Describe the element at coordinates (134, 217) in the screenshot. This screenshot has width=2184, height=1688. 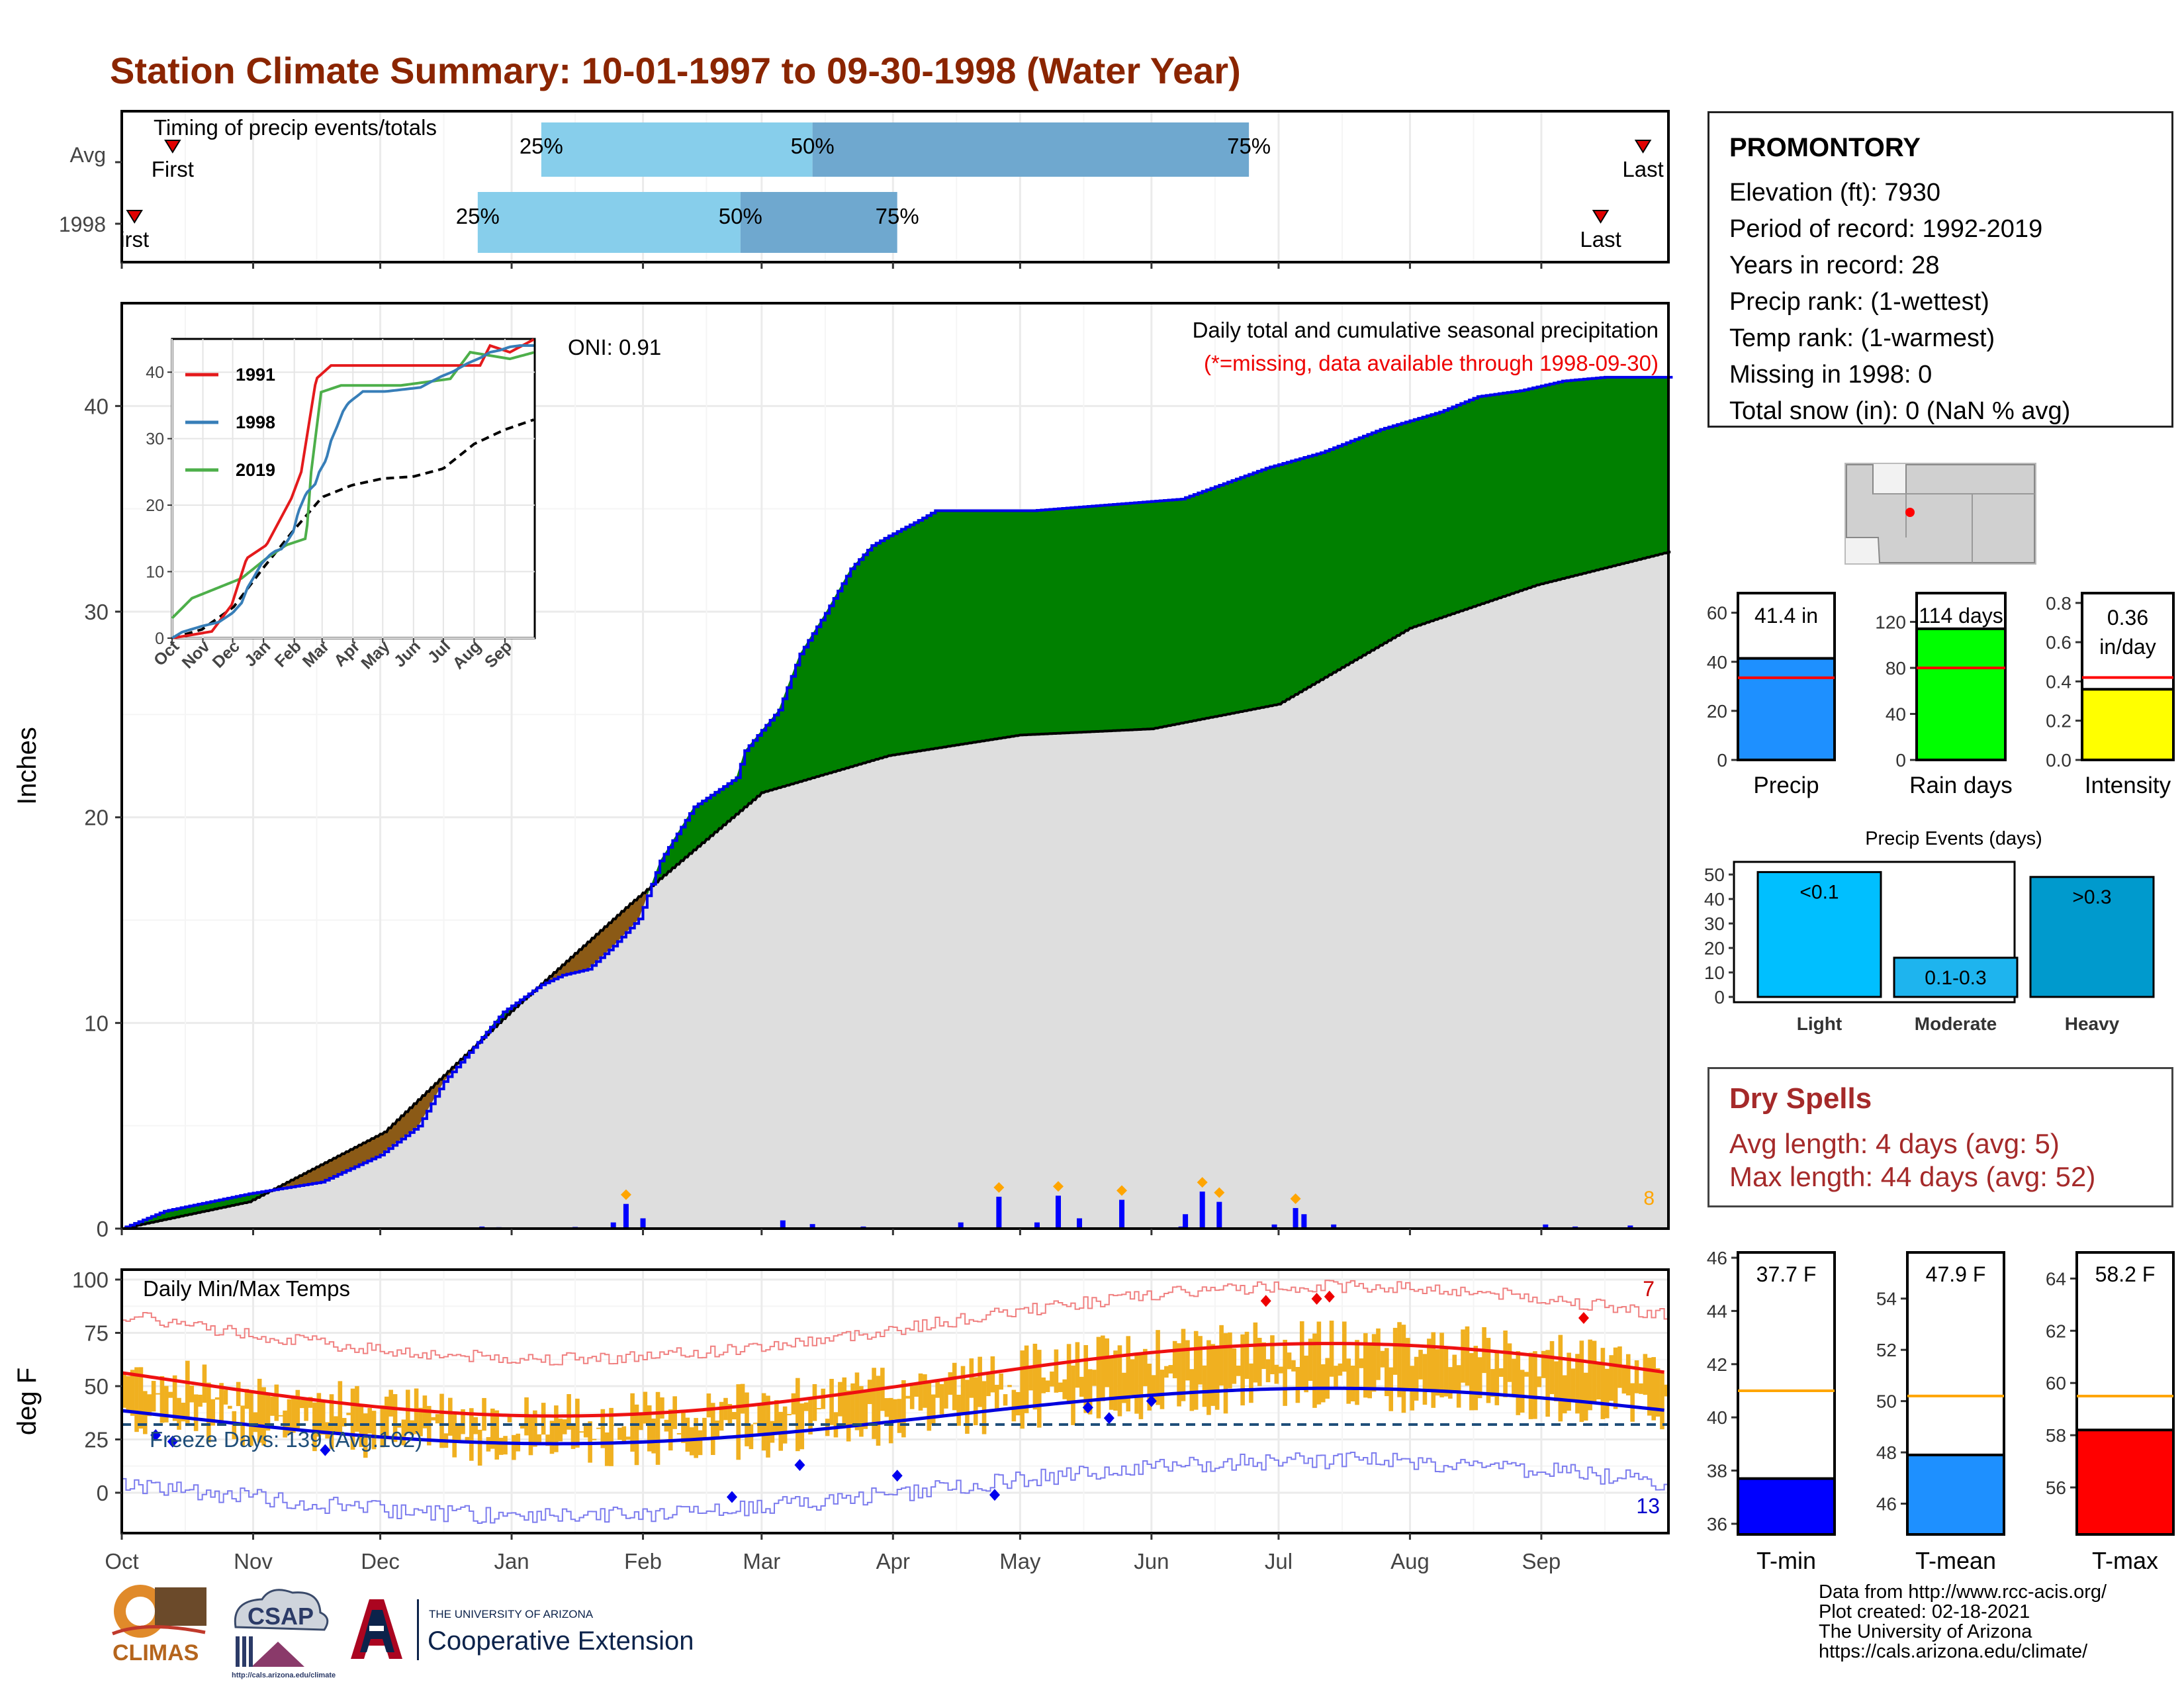
I see `timing-first-marker` at that location.